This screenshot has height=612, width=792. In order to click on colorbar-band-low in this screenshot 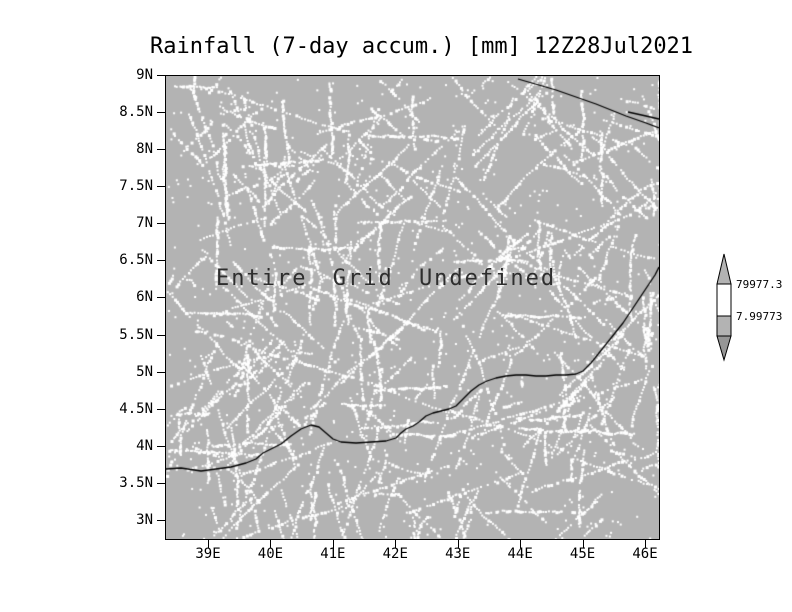, I will do `click(724, 326)`.